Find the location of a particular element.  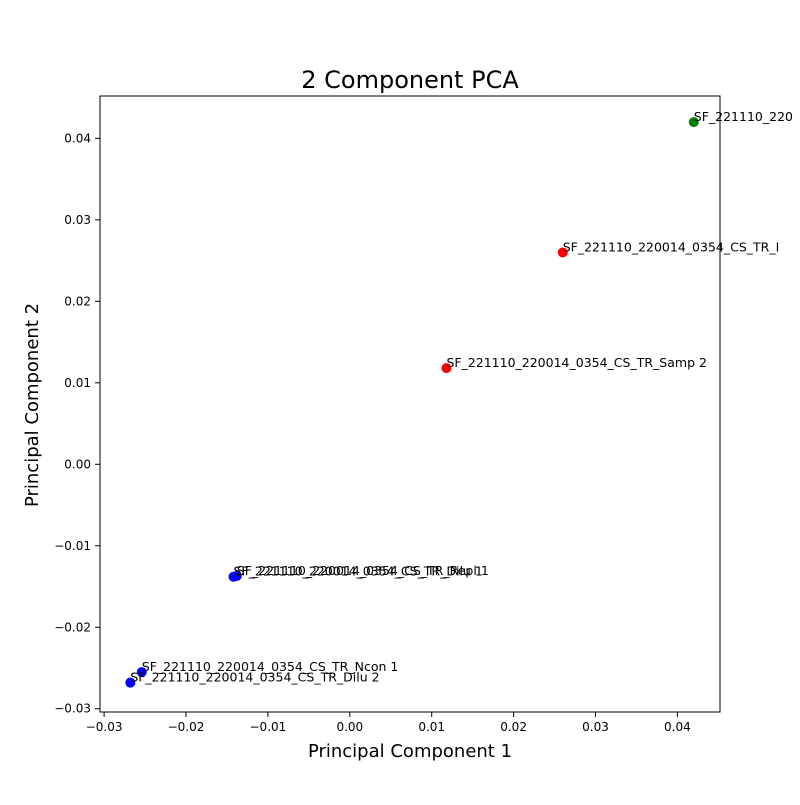

x-tick-label: −0.02 is located at coordinates (186, 727).